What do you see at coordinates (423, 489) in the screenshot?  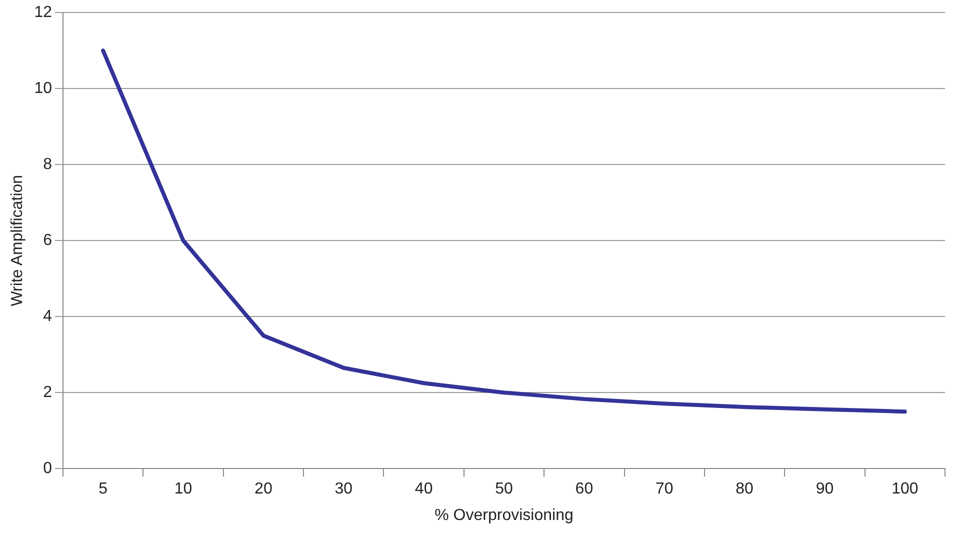 I see `x-tick-label: 40` at bounding box center [423, 489].